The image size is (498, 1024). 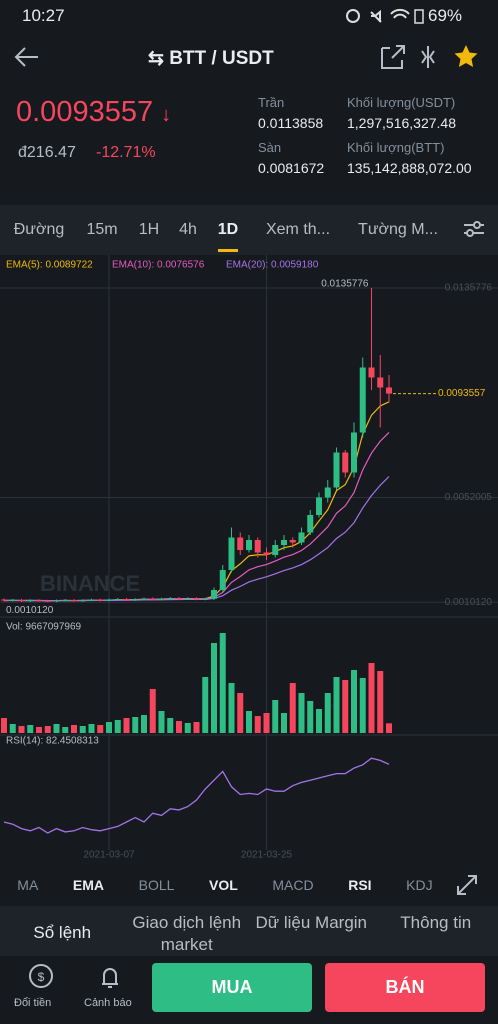 I want to click on high-label: 0.0135776, so click(x=345, y=284).